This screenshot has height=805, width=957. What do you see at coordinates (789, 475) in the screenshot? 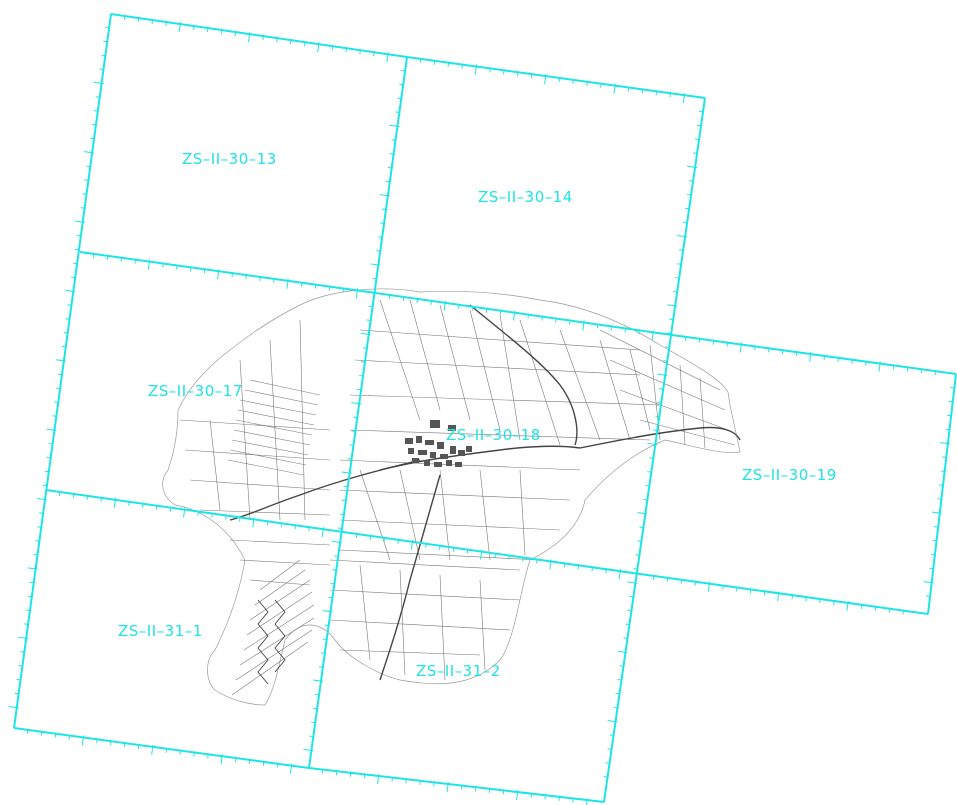
I see `sheet-label-zs-ii-30-19: ZS–II–30–19` at bounding box center [789, 475].